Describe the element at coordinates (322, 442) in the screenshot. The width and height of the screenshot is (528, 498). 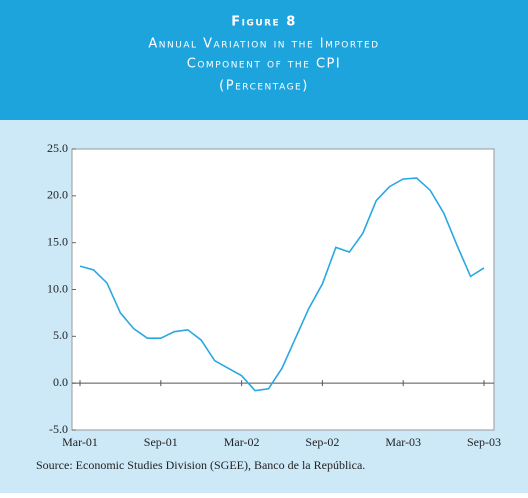
I see `x-tick-label: Sep-02` at that location.